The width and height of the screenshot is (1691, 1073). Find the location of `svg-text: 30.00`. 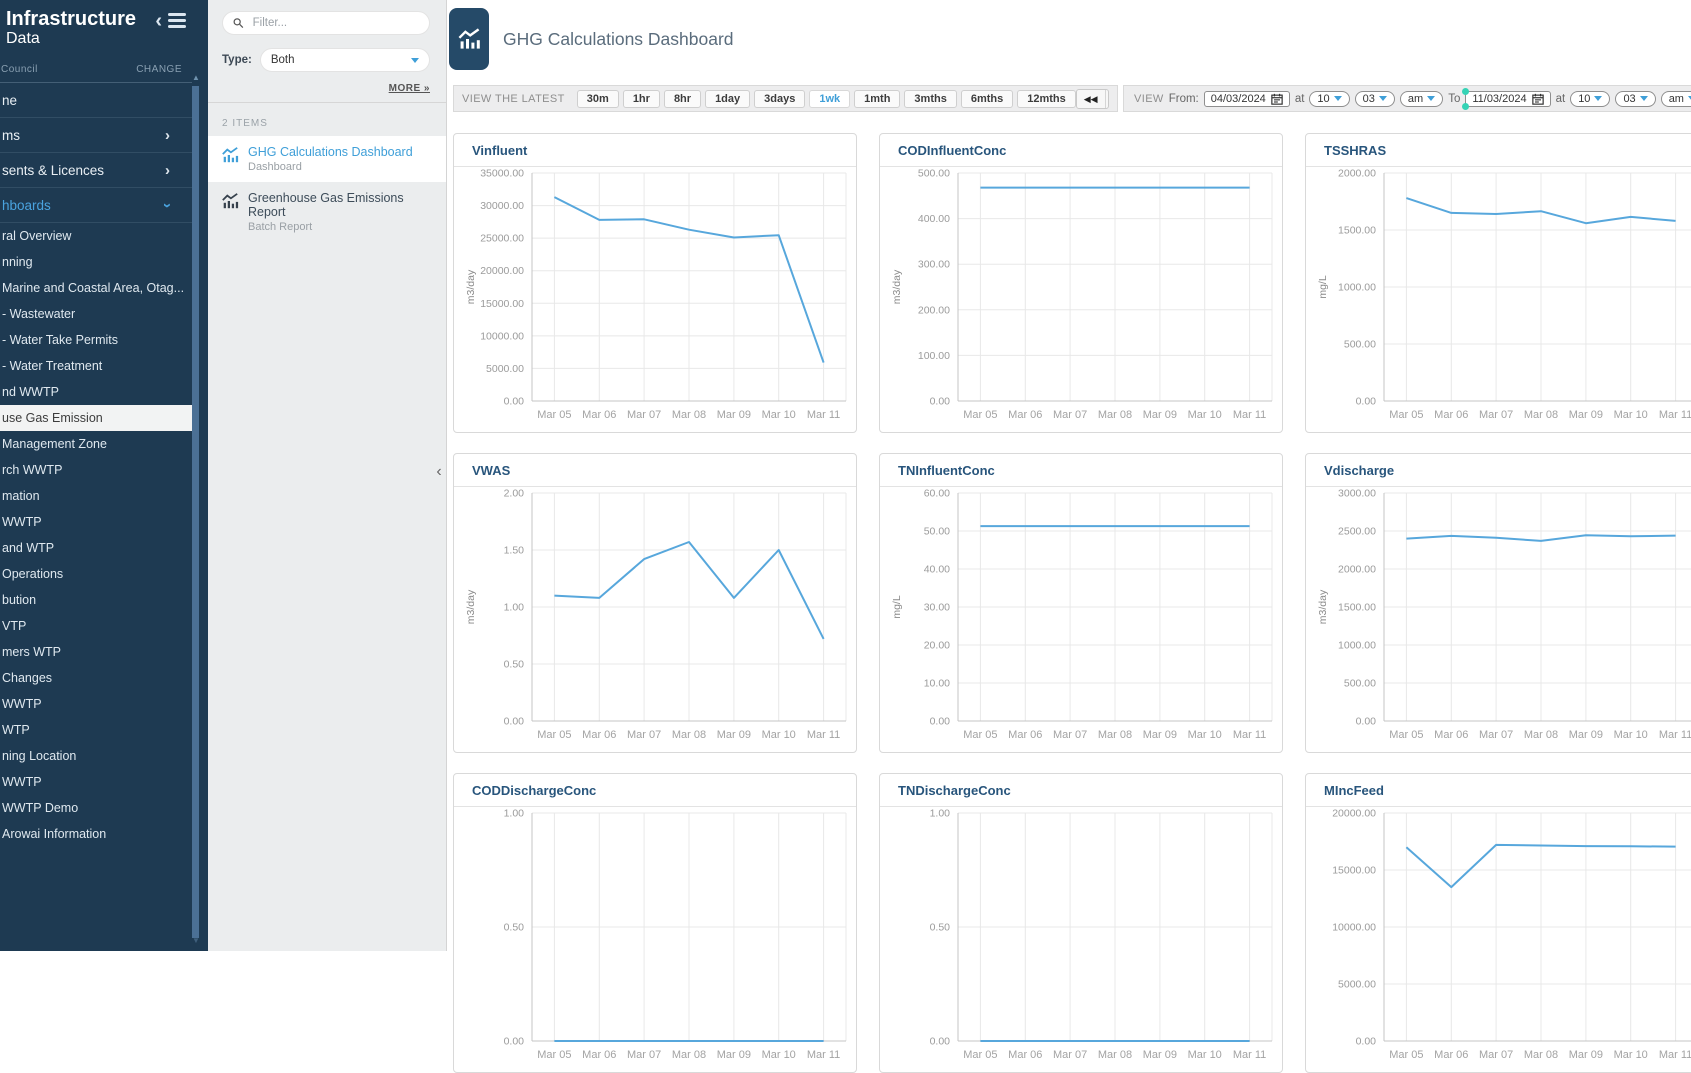

svg-text: 30.00 is located at coordinates (937, 608).